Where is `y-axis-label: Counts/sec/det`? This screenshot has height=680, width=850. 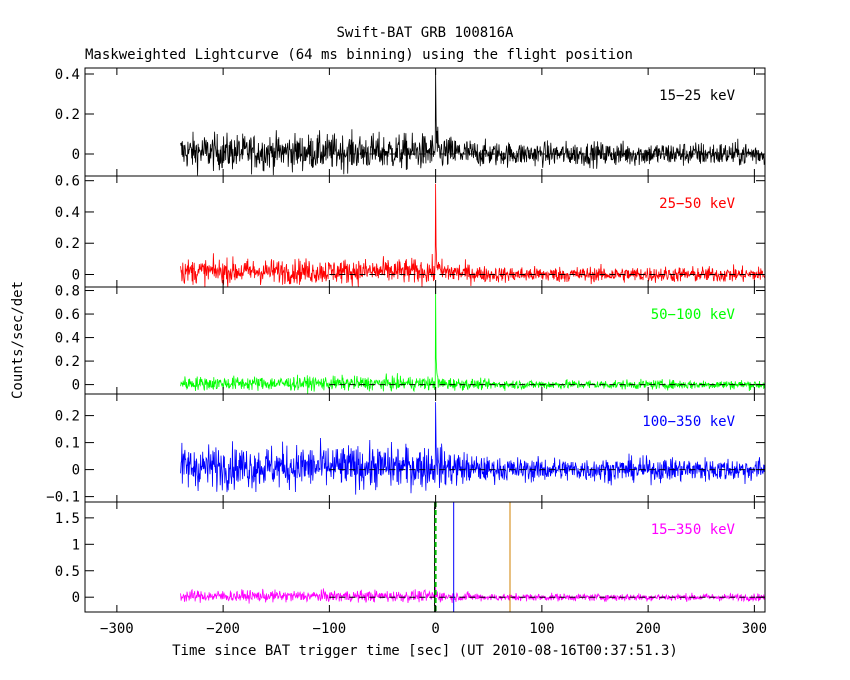 y-axis-label: Counts/sec/det is located at coordinates (18, 340).